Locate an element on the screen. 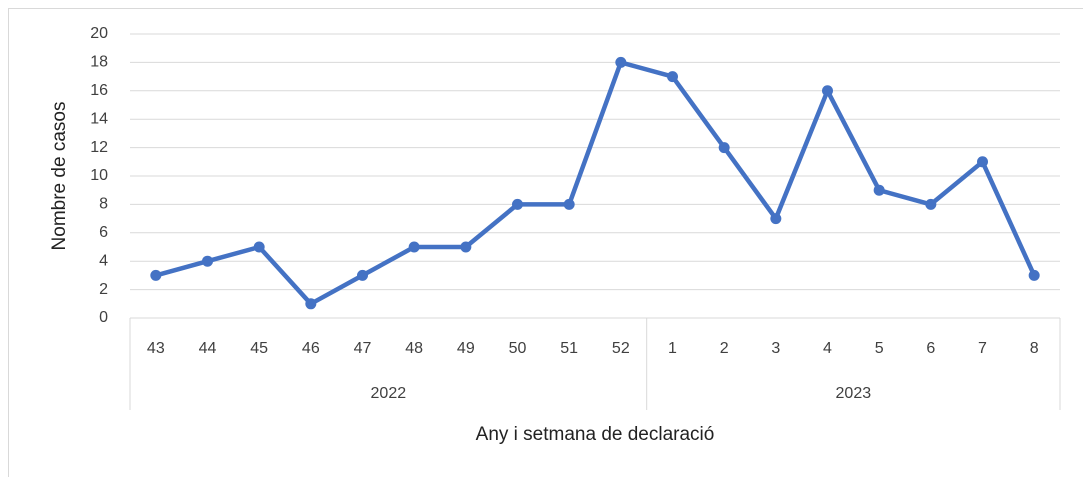 This screenshot has width=1083, height=477. x-group-label: 2023 is located at coordinates (854, 393).